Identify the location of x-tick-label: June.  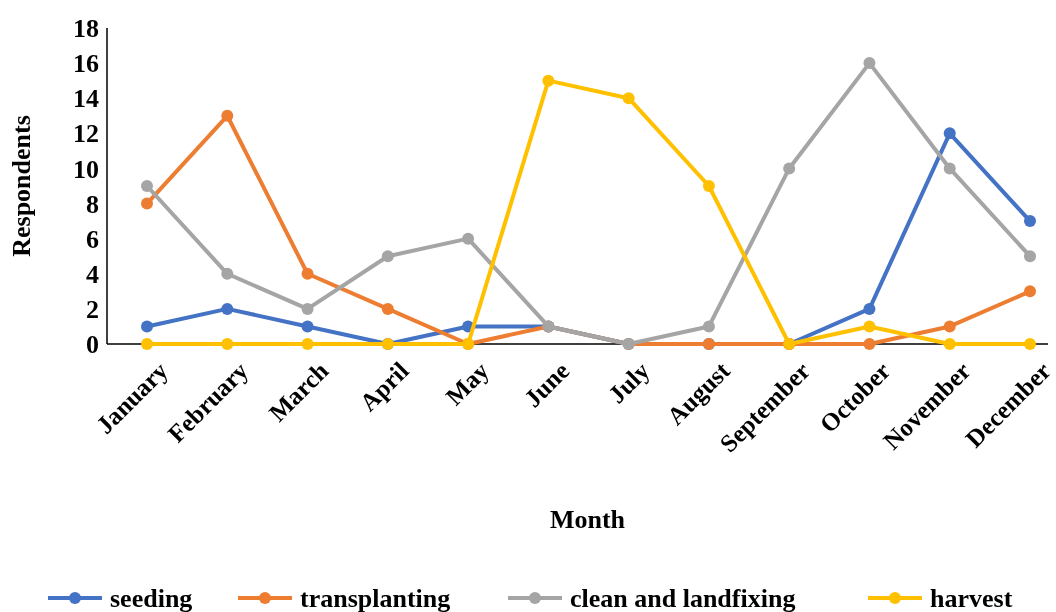
(546, 384).